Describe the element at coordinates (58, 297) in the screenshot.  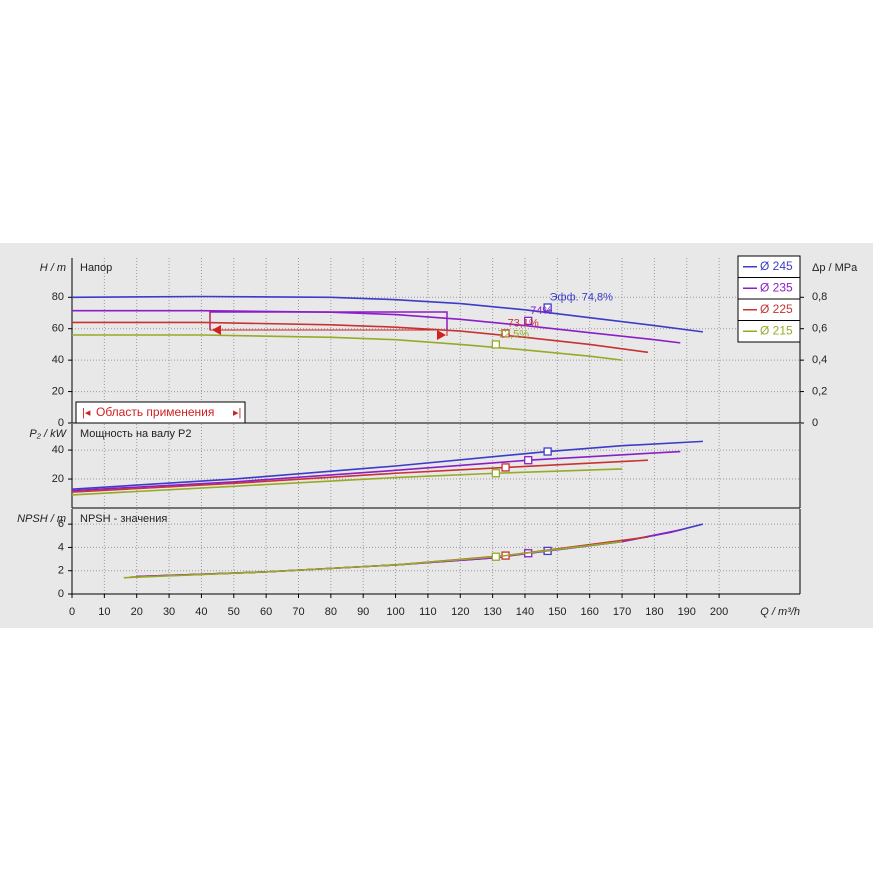
I see `y-tick-label: 80` at that location.